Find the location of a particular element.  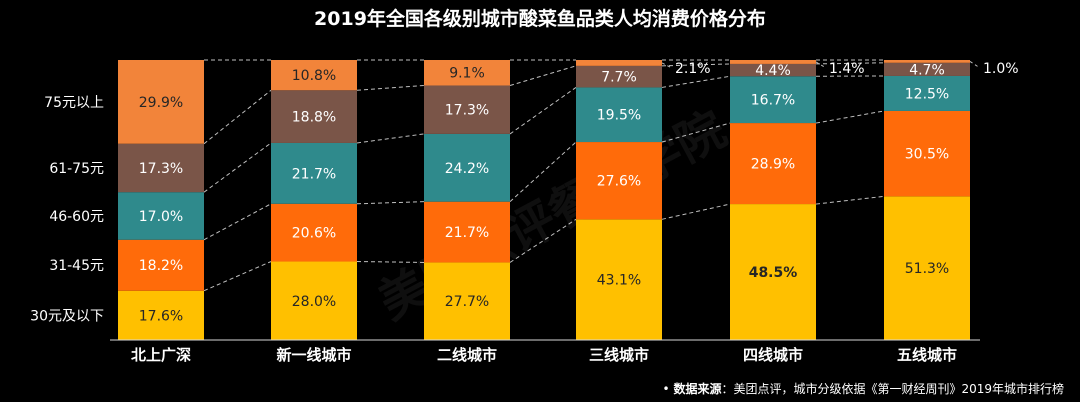

category-label: 二线城市 is located at coordinates (467, 355).